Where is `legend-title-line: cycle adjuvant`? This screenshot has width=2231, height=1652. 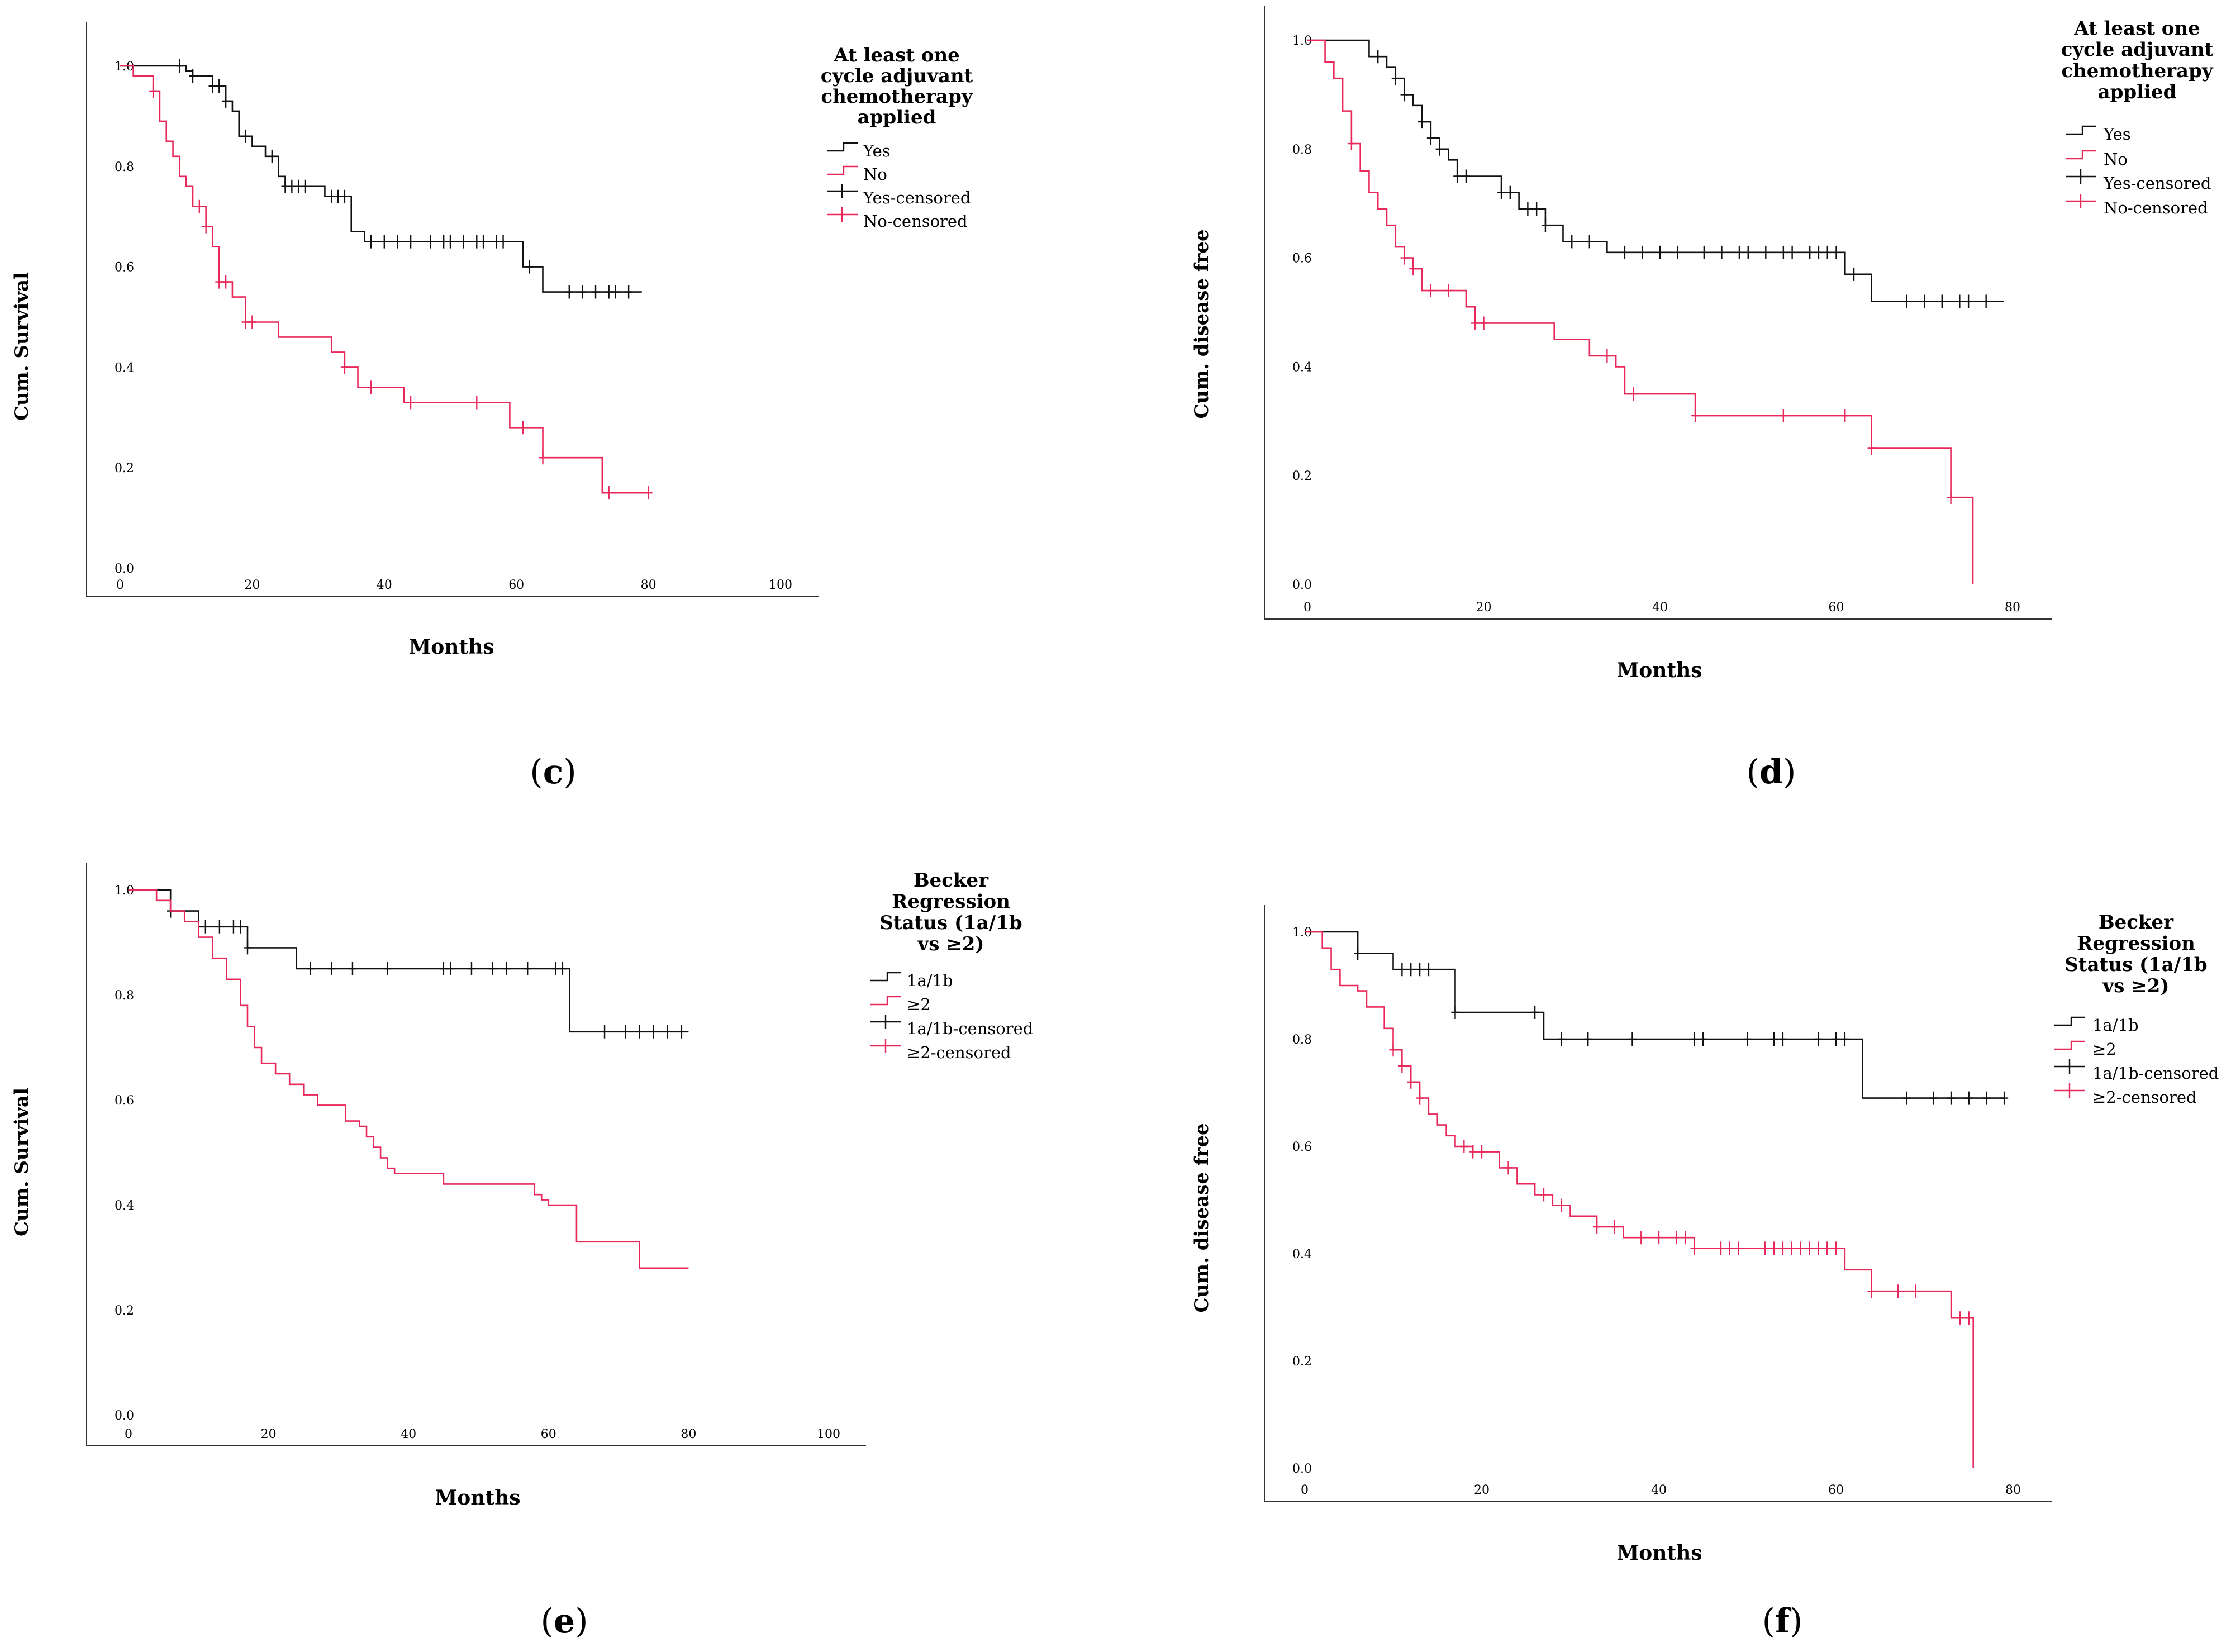 legend-title-line: cycle adjuvant is located at coordinates (897, 76).